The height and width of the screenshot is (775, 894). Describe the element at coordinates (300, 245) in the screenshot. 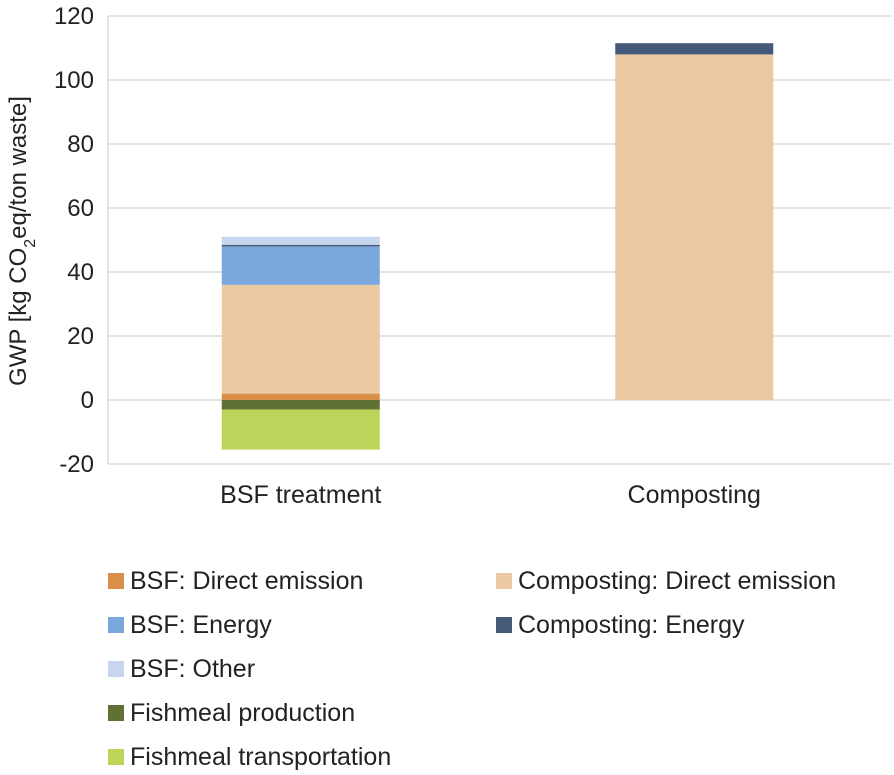

I see `bar-segment-bsf-treatment-composting-energy` at that location.